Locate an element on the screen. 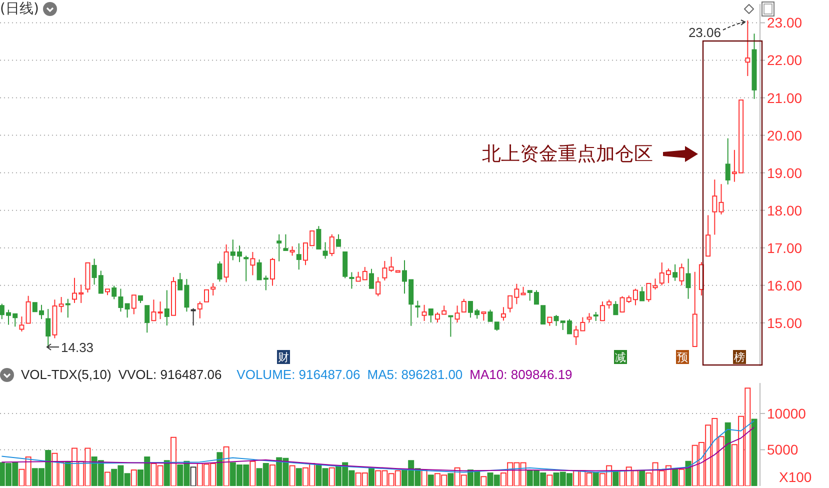 The image size is (829, 488). text: MA5: 896281.00 is located at coordinates (415, 374).